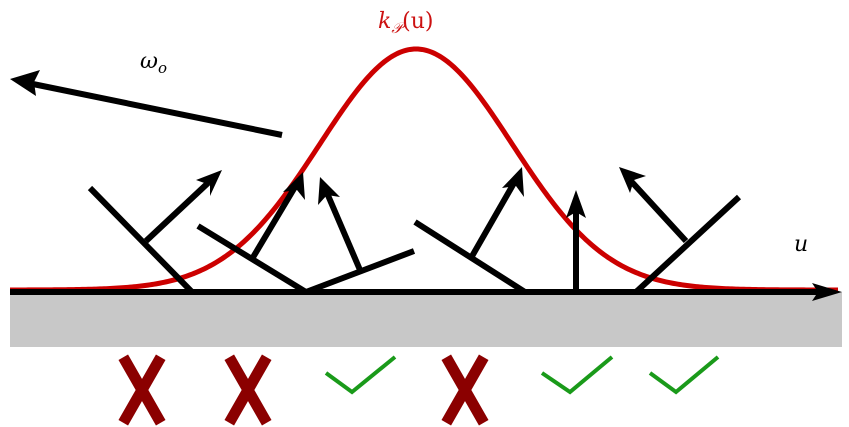 Image resolution: width=849 pixels, height=427 pixels. Describe the element at coordinates (577, 375) in the screenshot. I see `check-mark-2-icon` at that location.